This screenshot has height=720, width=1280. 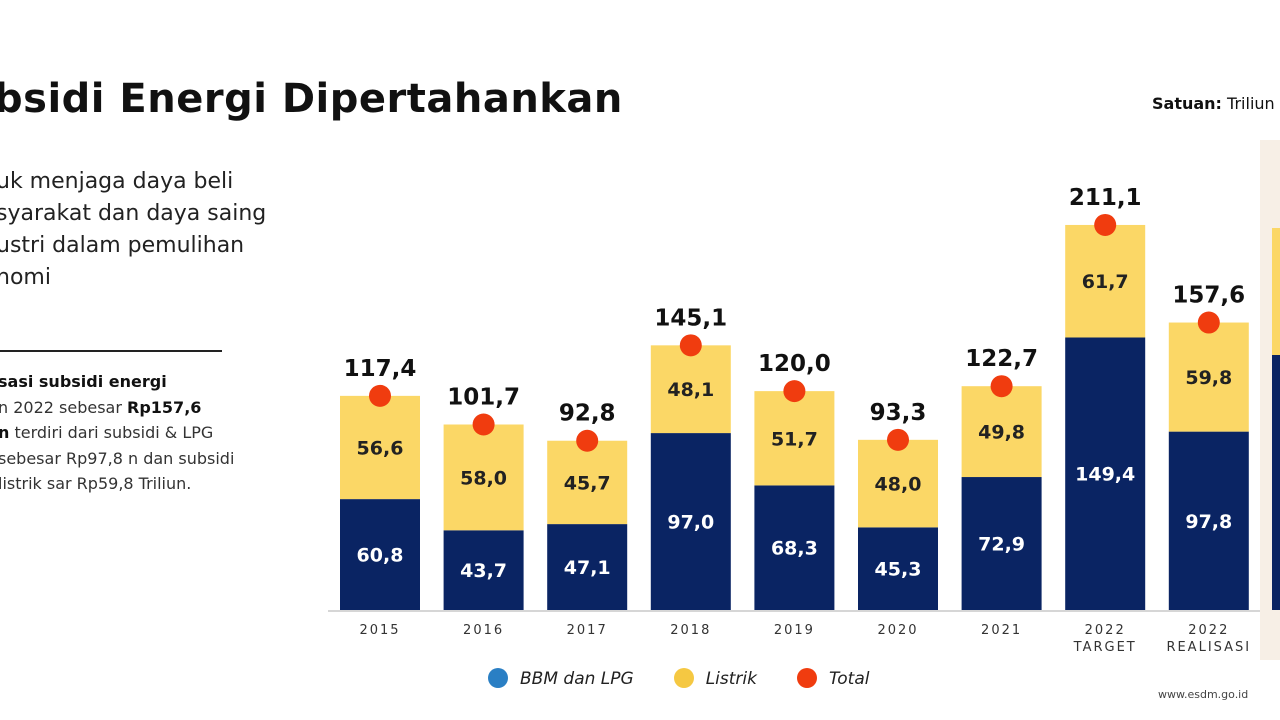 I want to click on legend-item-listrik: Listrik, so click(x=715, y=678).